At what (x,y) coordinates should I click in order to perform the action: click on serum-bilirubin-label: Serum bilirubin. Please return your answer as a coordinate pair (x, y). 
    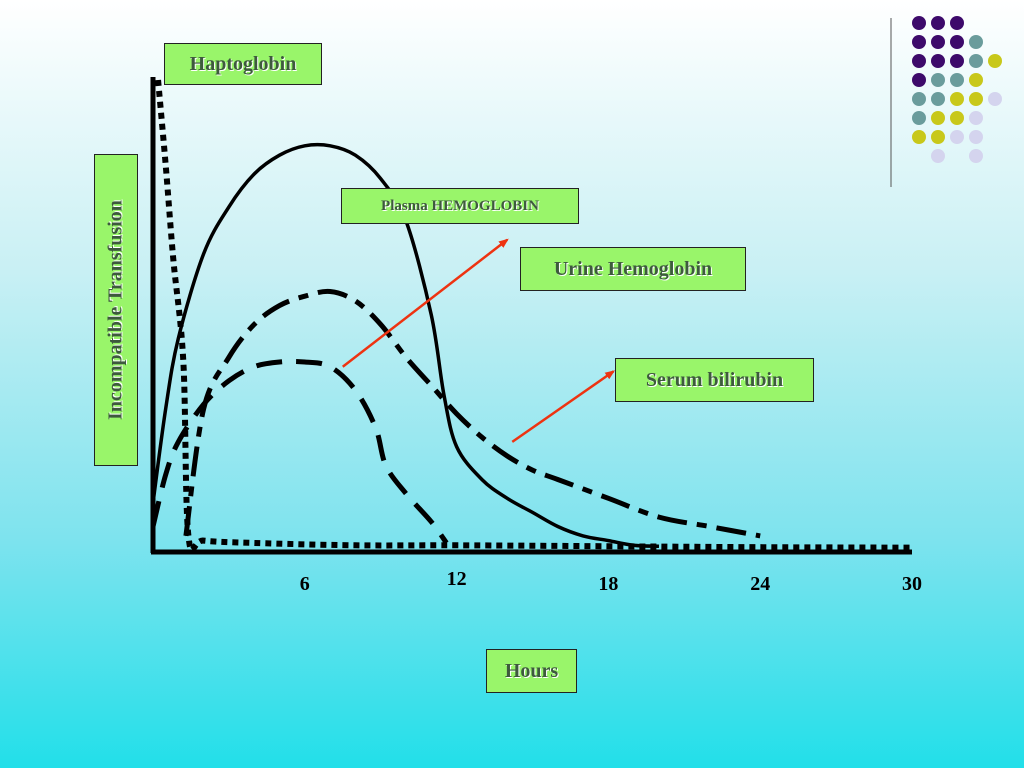
    Looking at the image, I should click on (714, 380).